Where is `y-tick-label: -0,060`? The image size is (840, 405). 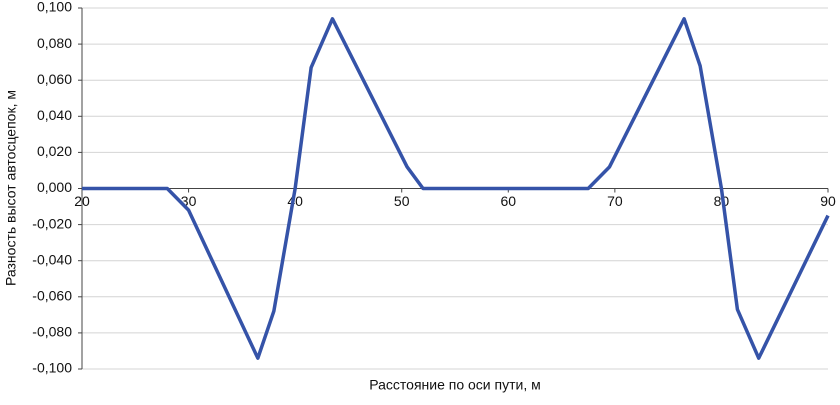
y-tick-label: -0,060 is located at coordinates (52, 296).